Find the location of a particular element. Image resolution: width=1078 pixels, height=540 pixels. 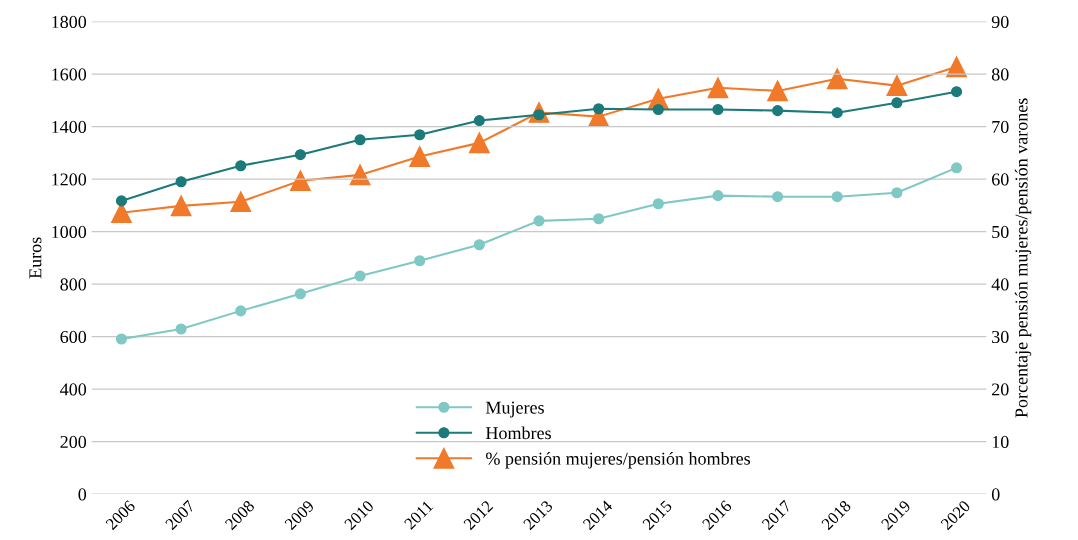

y-tick-label: 1400 is located at coordinates (69, 127).